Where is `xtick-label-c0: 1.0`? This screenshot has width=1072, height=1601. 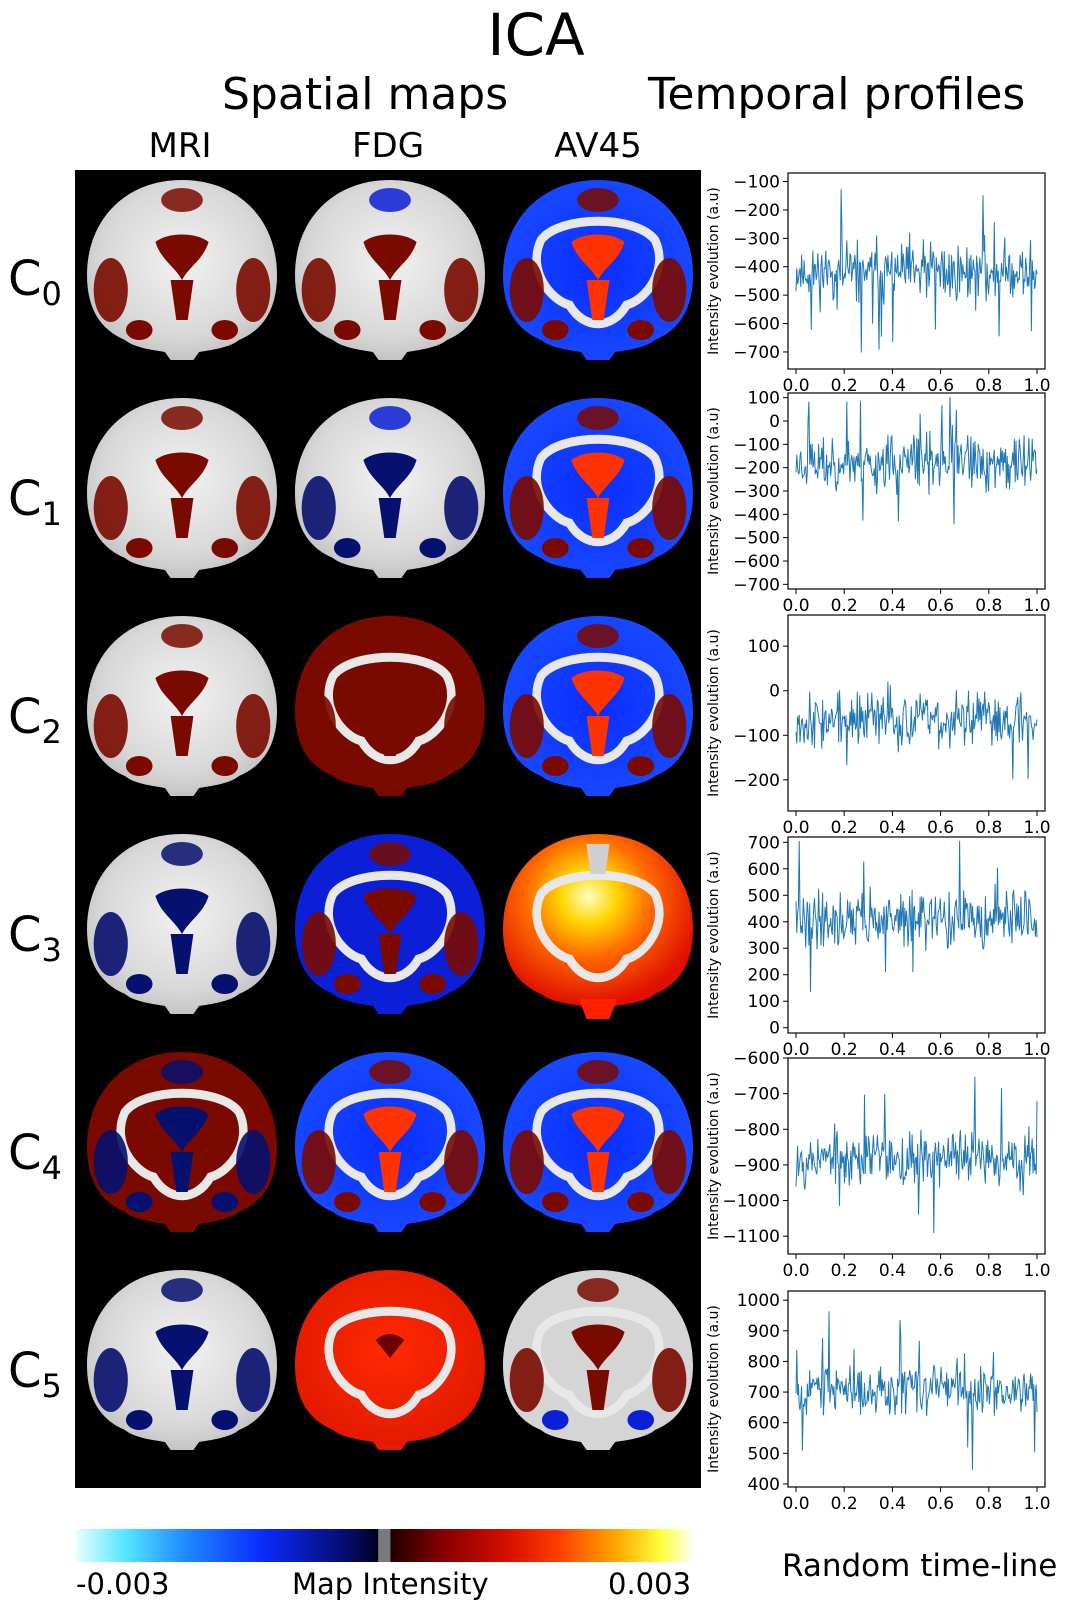
xtick-label-c0: 1.0 is located at coordinates (1036, 386).